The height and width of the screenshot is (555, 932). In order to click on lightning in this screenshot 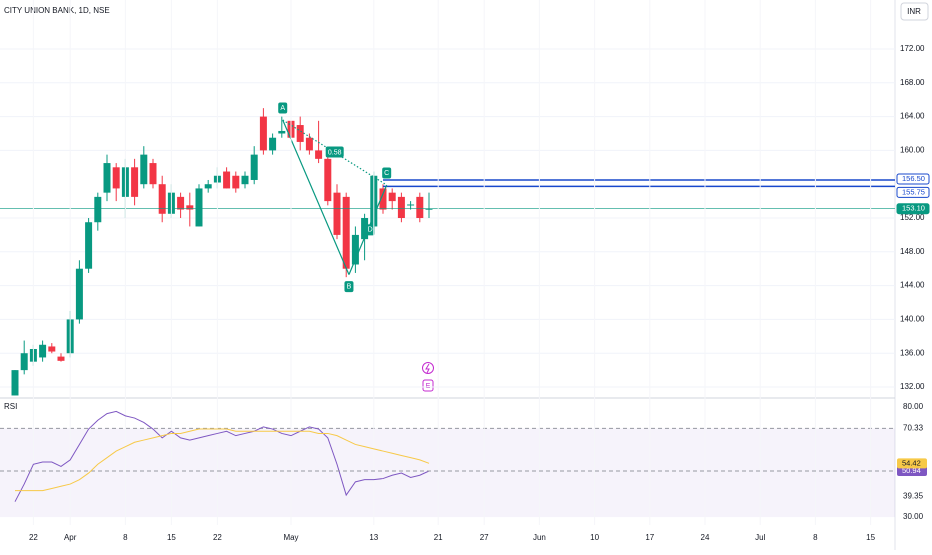, I will do `click(427, 368)`.